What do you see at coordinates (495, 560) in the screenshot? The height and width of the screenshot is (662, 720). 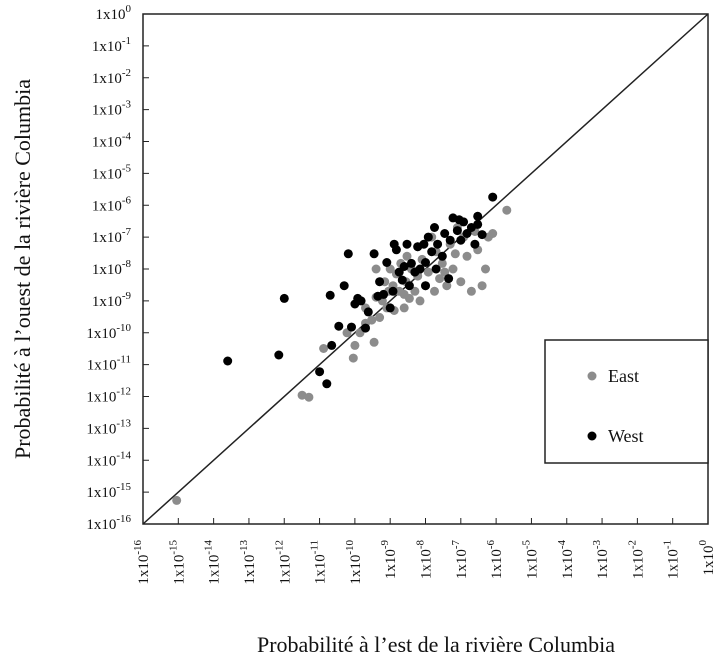 I see `x-tick-label: 1x10-6` at bounding box center [495, 560].